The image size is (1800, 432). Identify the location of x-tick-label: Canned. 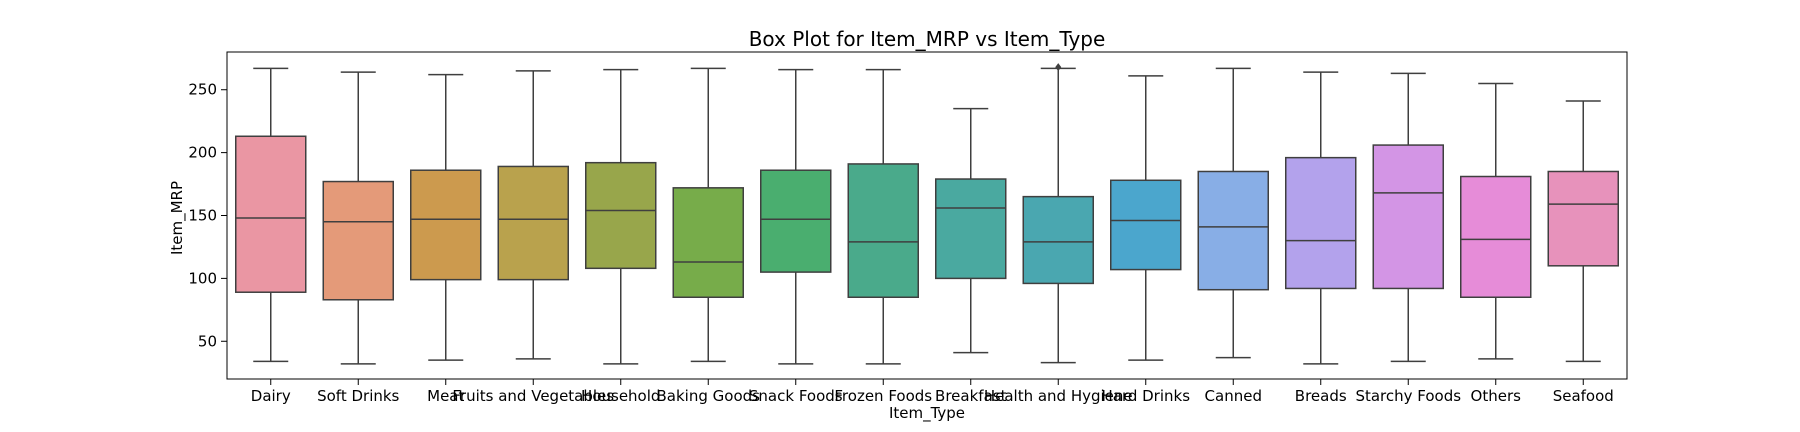
(1233, 396).